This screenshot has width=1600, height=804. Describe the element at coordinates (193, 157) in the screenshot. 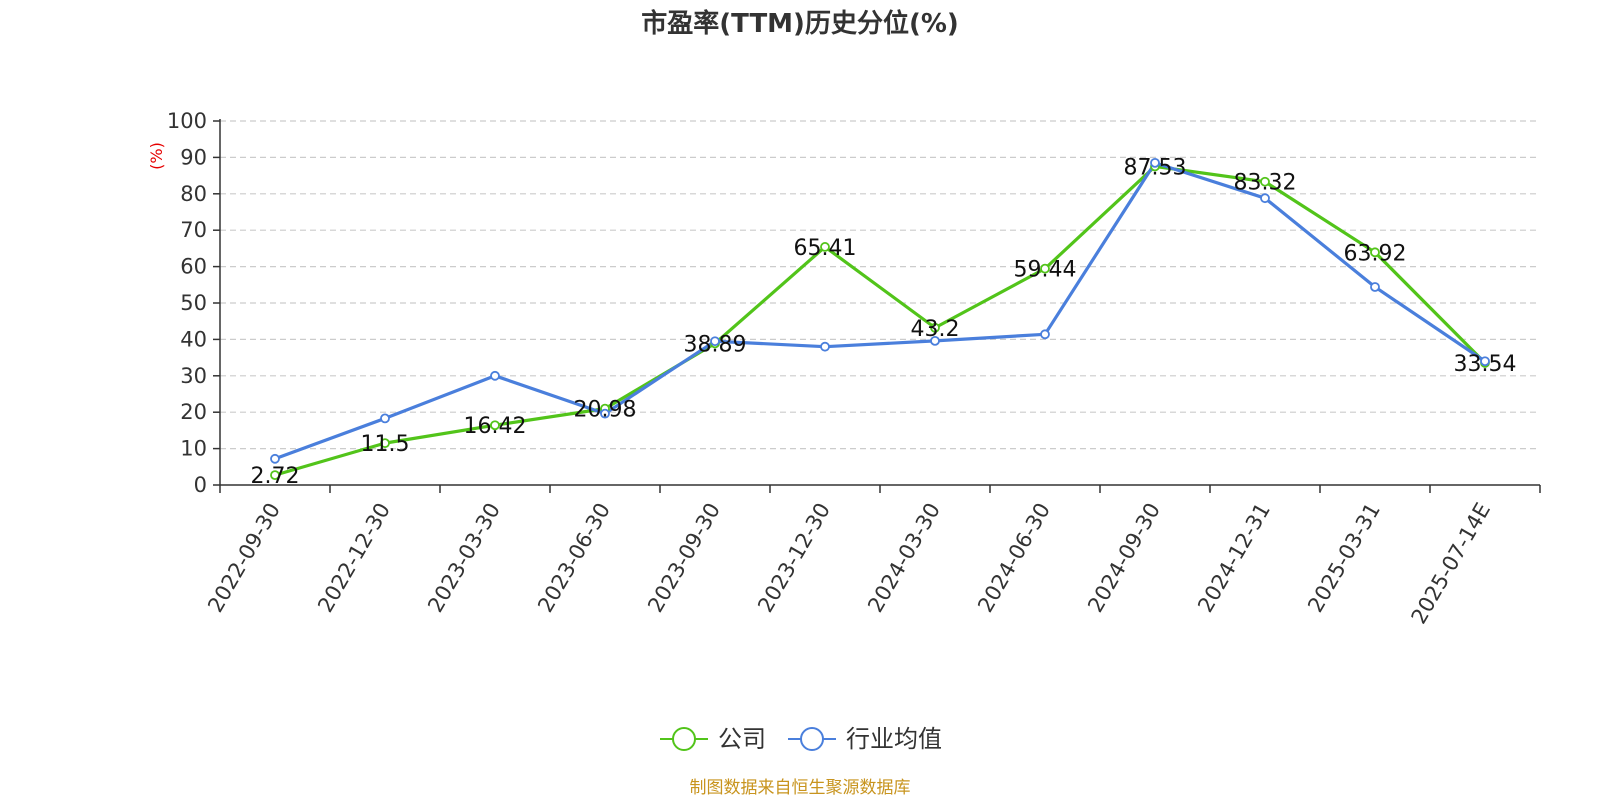

I see `y-tick-label: 90` at that location.